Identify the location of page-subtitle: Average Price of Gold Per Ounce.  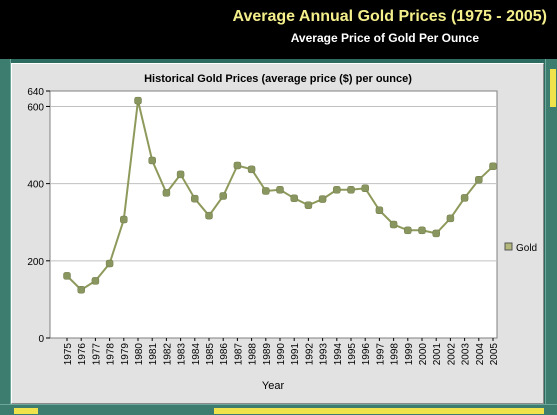
(384, 38).